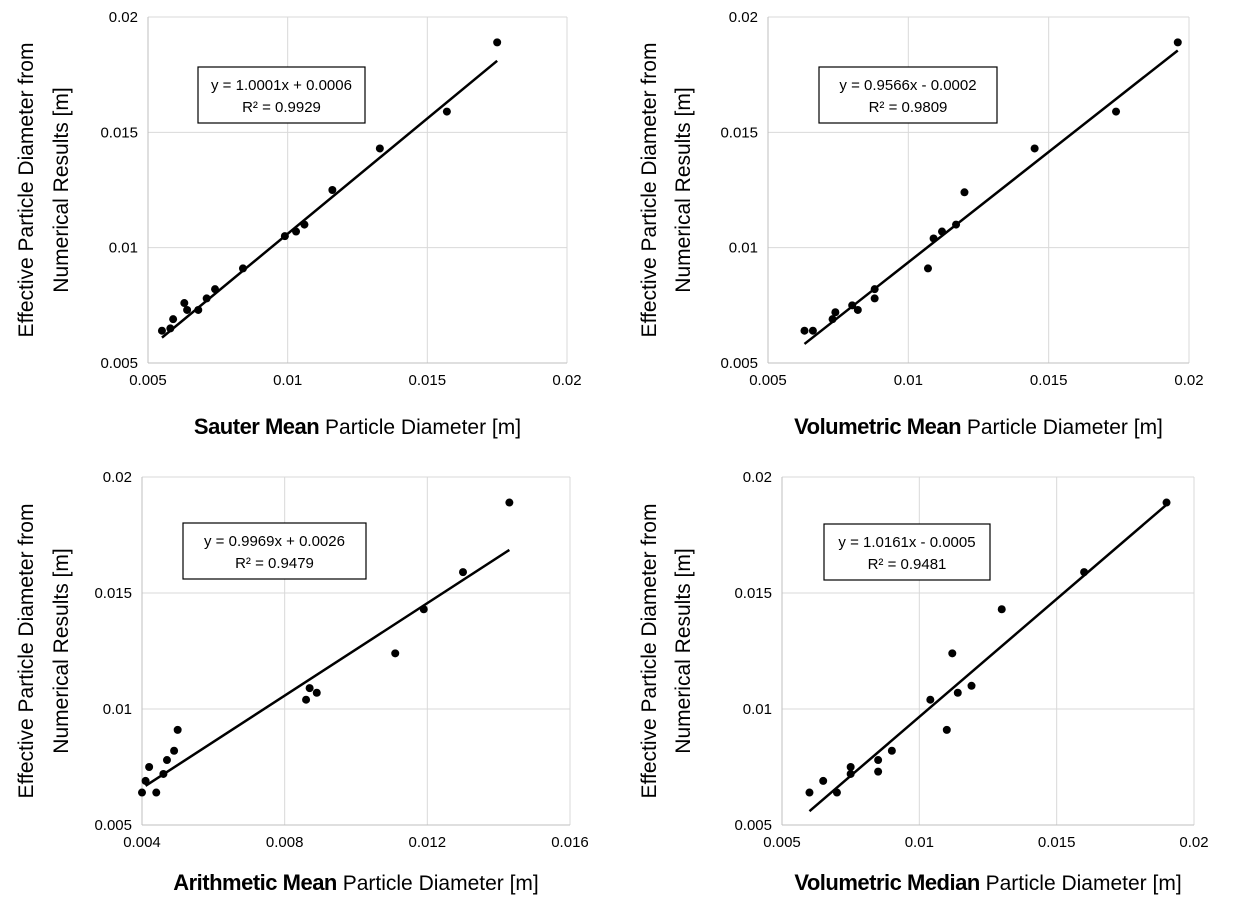 The height and width of the screenshot is (903, 1233). I want to click on x-axis-title: Arithmetic Mean Particle Diameter [m], so click(356, 882).